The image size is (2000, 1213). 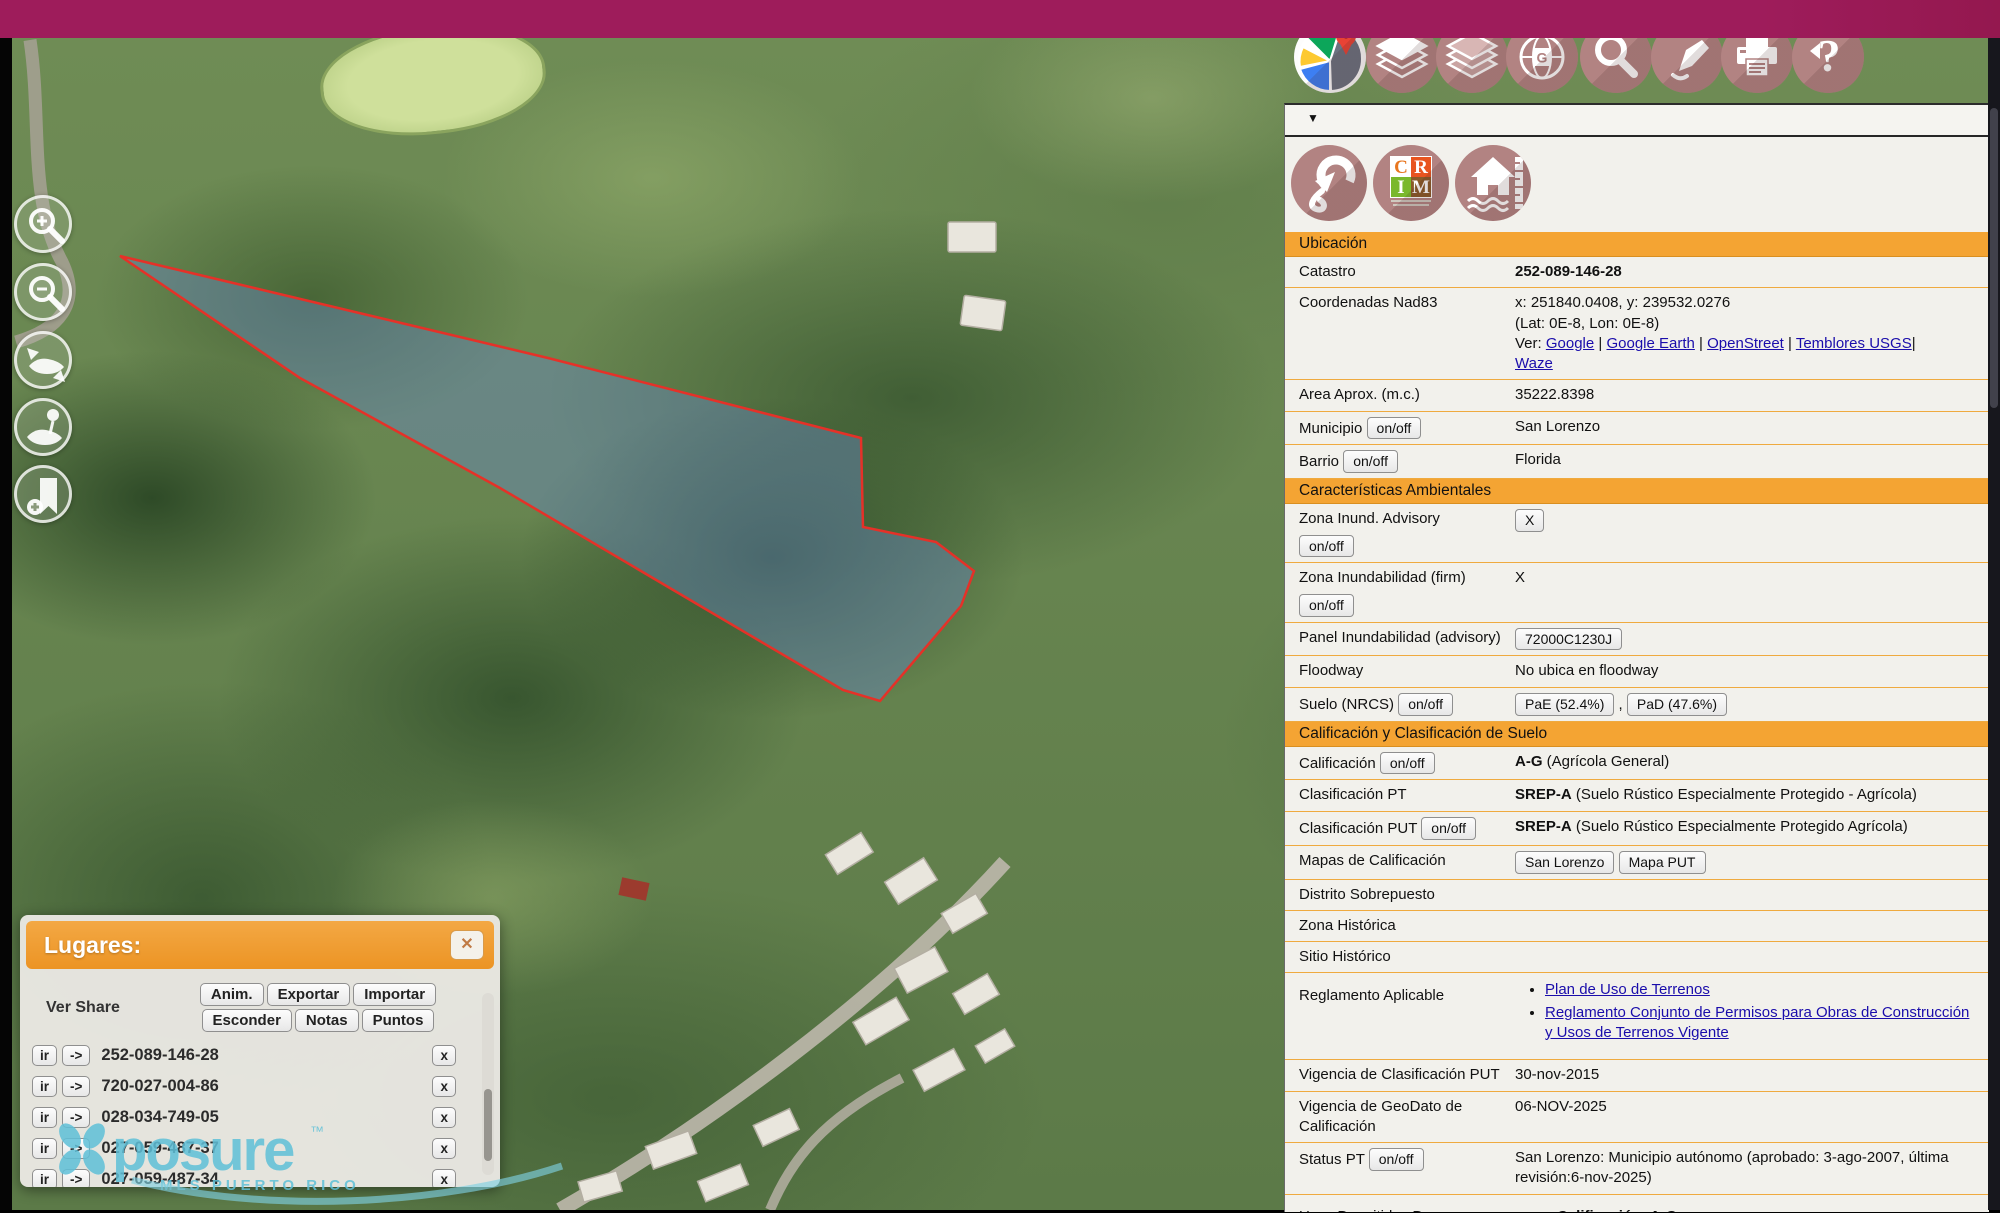 What do you see at coordinates (1407, 763) in the screenshot?
I see `calificacion-toggle-button: on/off` at bounding box center [1407, 763].